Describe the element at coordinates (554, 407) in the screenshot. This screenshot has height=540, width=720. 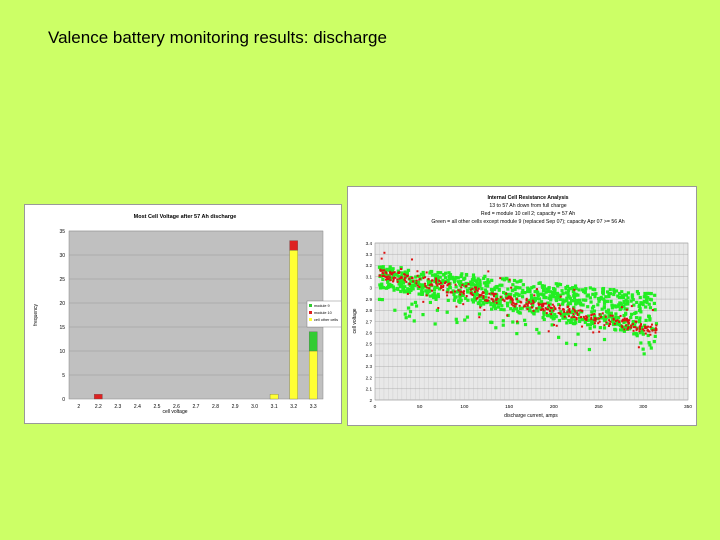
I see `scatter-x-tick-label: 200` at that location.